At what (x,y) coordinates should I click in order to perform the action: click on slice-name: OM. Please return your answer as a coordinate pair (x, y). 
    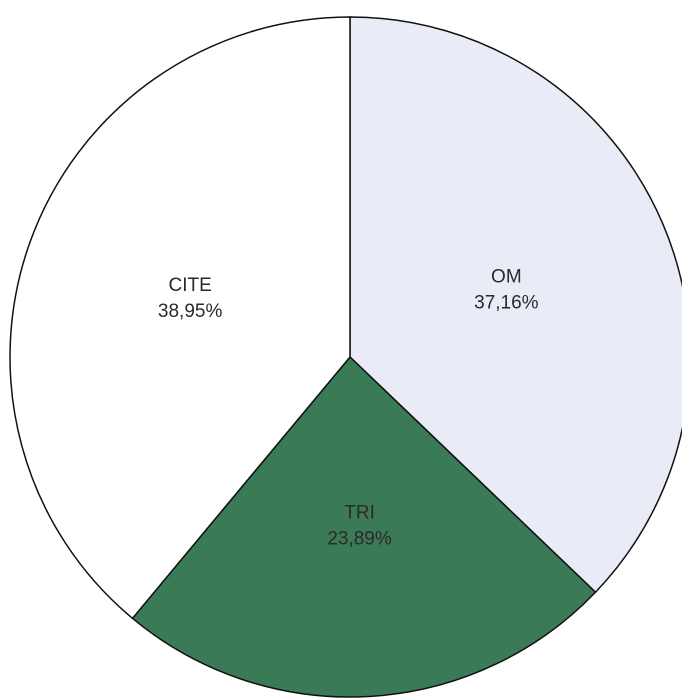
    Looking at the image, I should click on (506, 276).